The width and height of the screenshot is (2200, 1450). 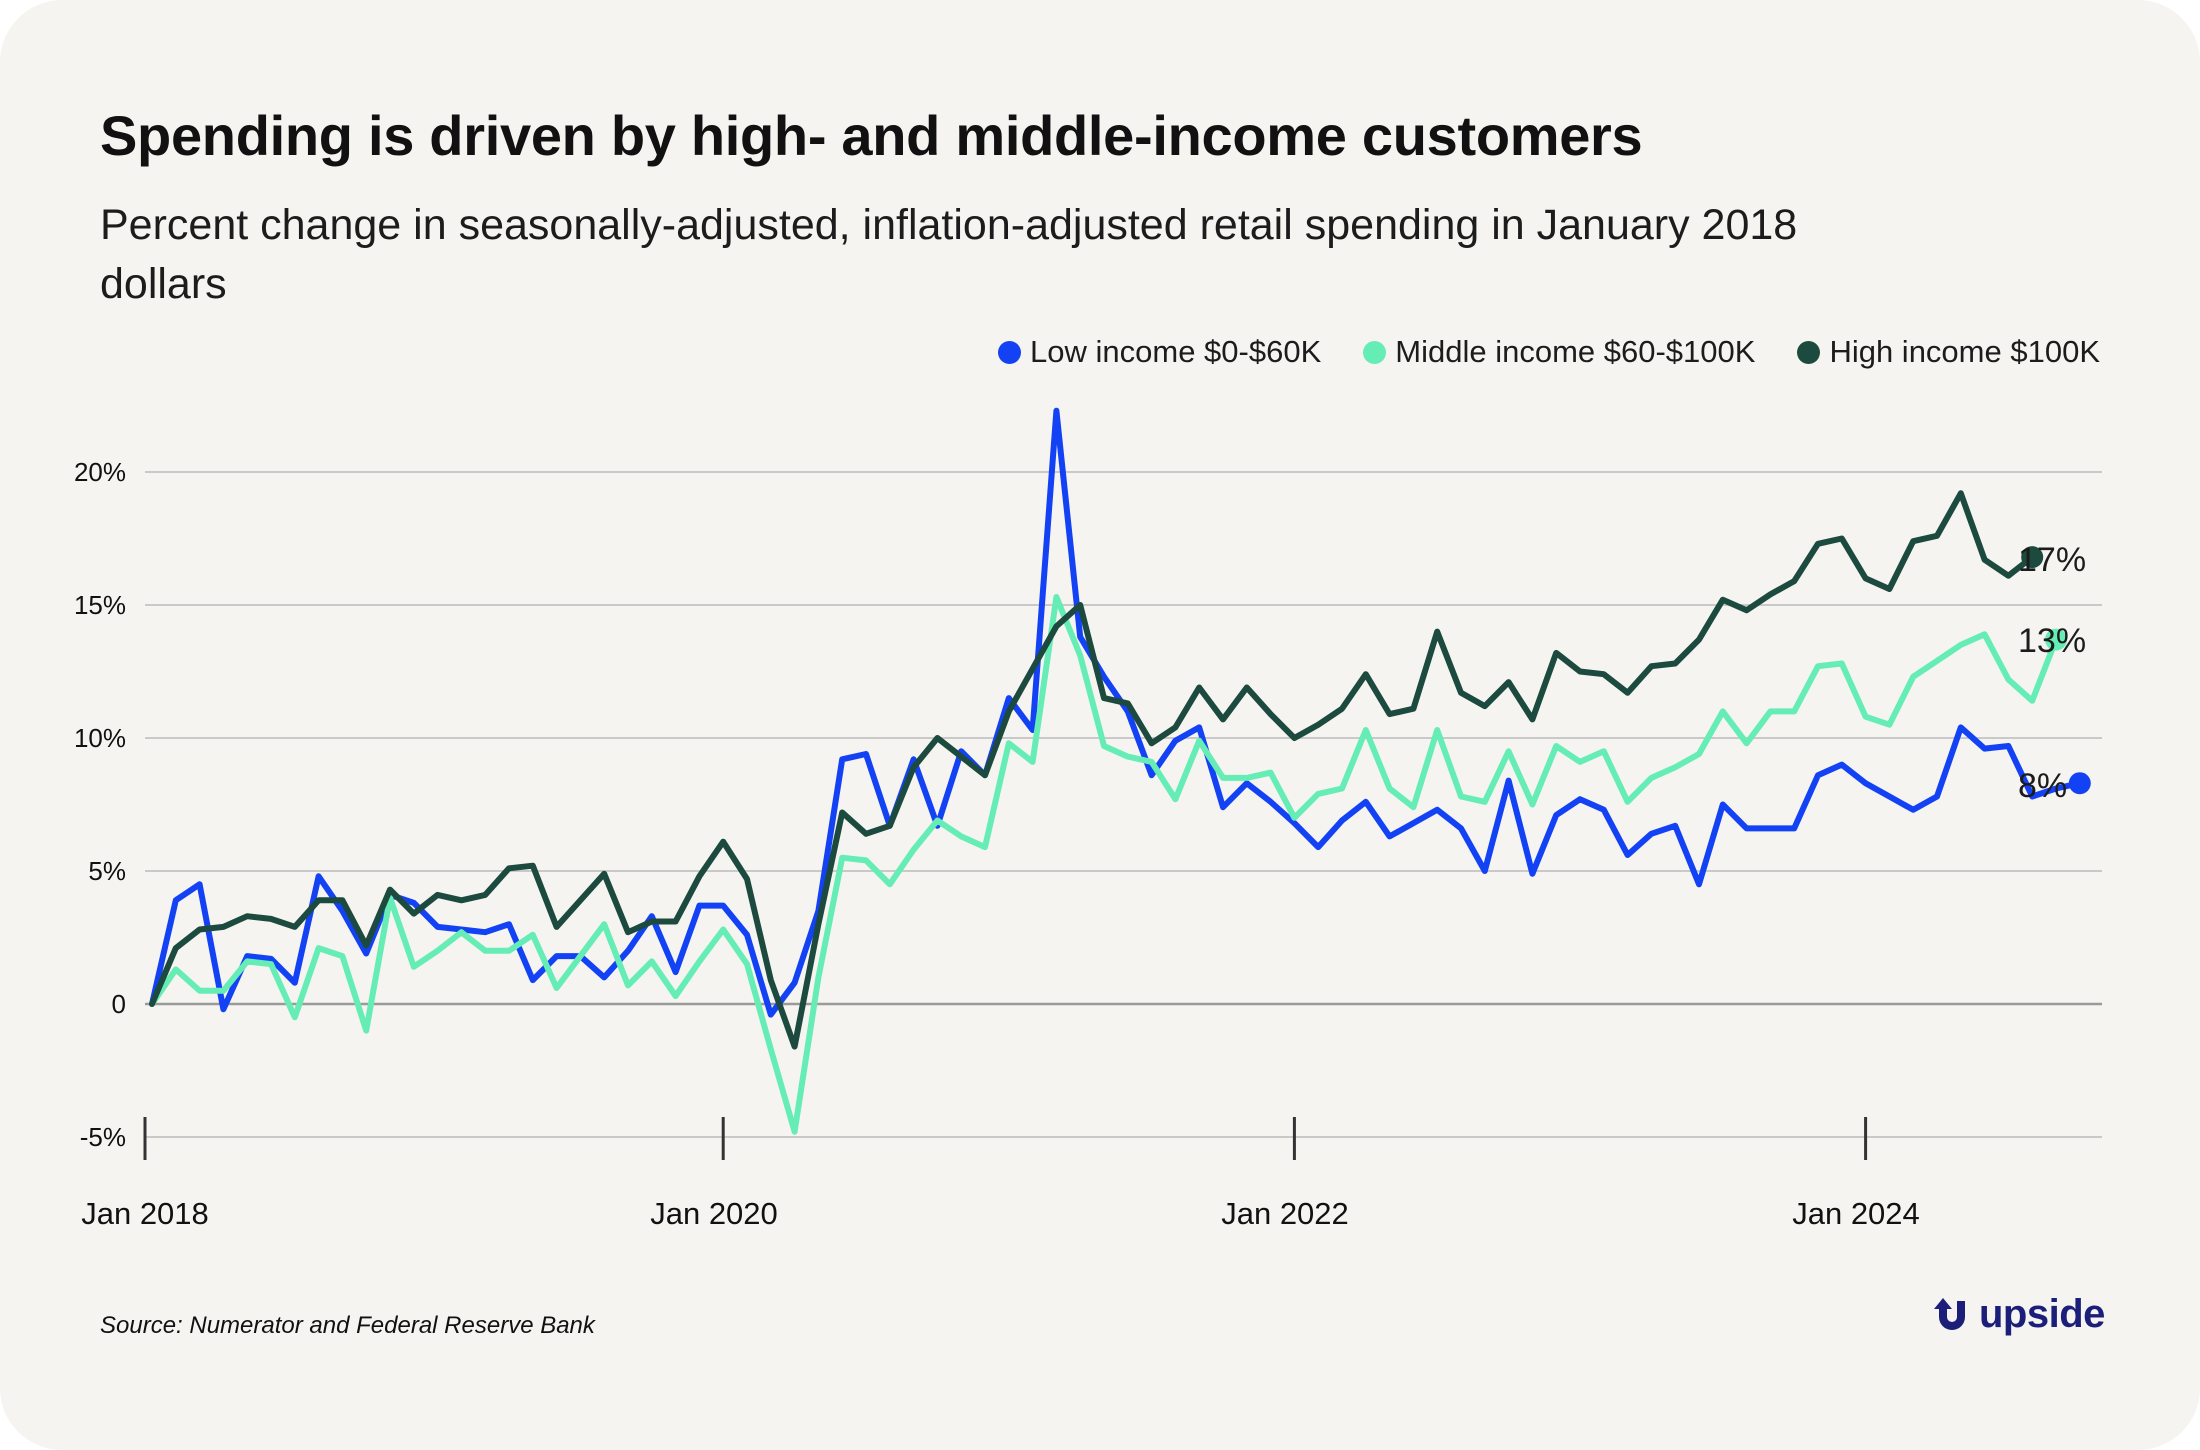 What do you see at coordinates (2032, 557) in the screenshot?
I see `end-point-high-income` at bounding box center [2032, 557].